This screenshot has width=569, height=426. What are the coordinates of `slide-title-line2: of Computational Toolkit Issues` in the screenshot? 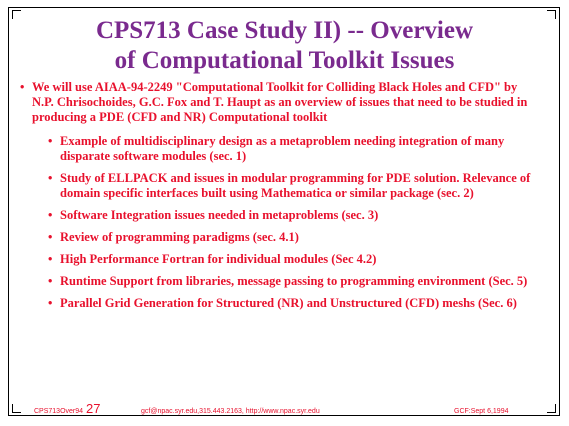 It's located at (284, 60).